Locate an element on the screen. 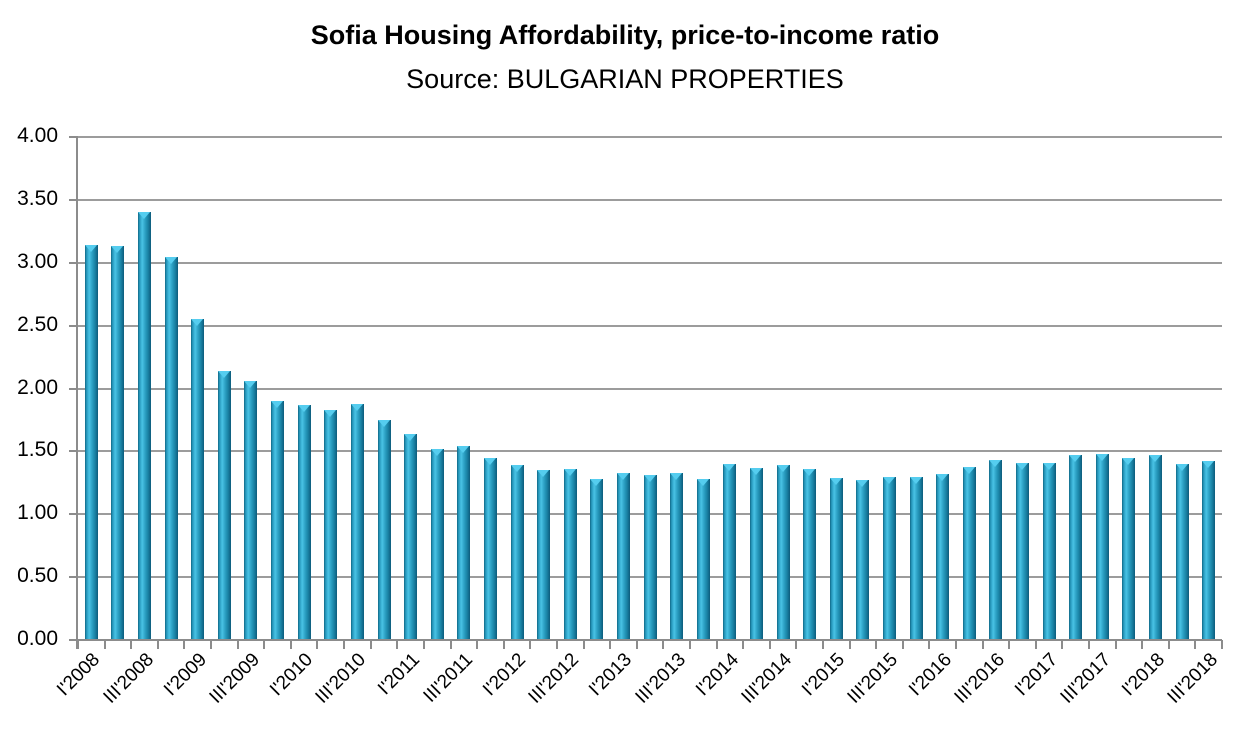  y-tick-label: 3.50 is located at coordinates (37, 198).